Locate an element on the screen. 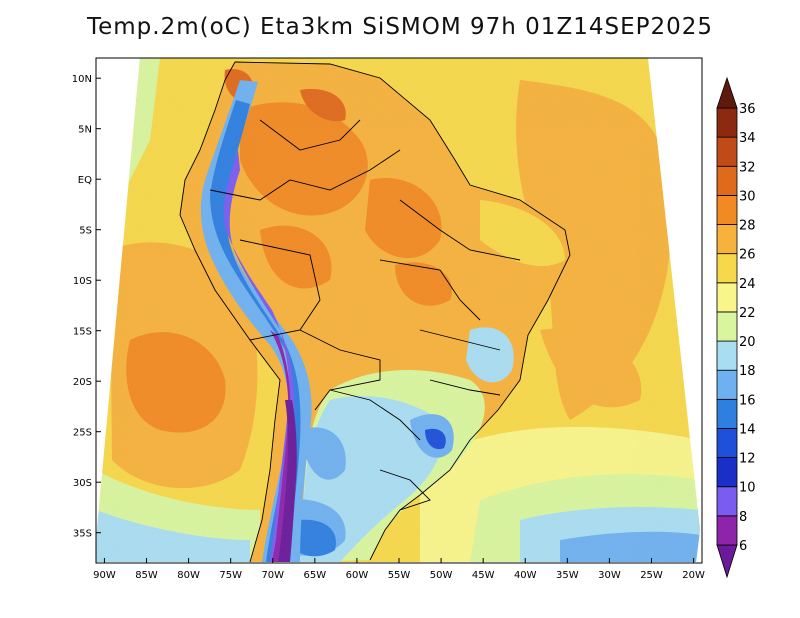  lon-tick-label: 55W is located at coordinates (399, 575).